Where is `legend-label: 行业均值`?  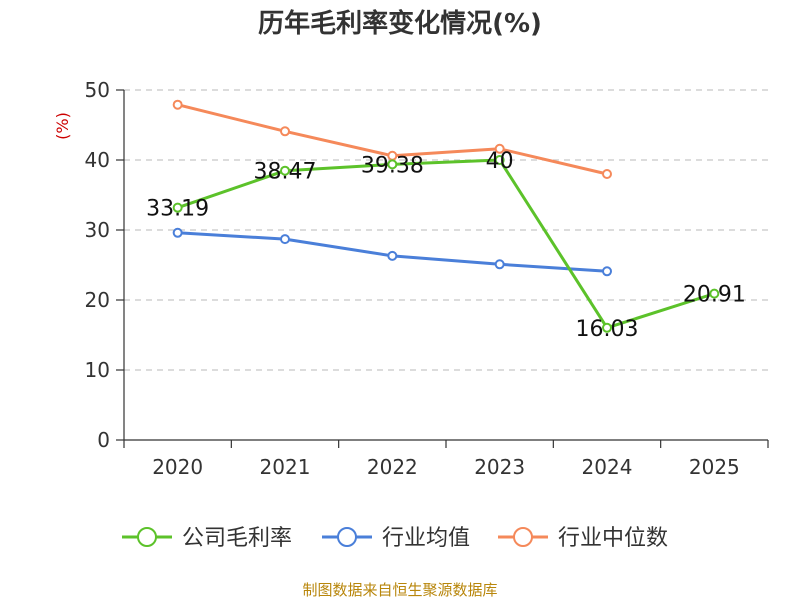
legend-label: 行业均值 is located at coordinates (426, 538).